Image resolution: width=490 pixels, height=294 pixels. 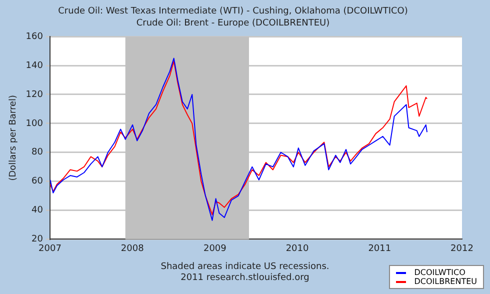 I want to click on chart-title: Crude Oil: West Texas Intermediate (WTI) - Cushing, Oklahoma (DCOILWTICO), so click(x=233, y=11).